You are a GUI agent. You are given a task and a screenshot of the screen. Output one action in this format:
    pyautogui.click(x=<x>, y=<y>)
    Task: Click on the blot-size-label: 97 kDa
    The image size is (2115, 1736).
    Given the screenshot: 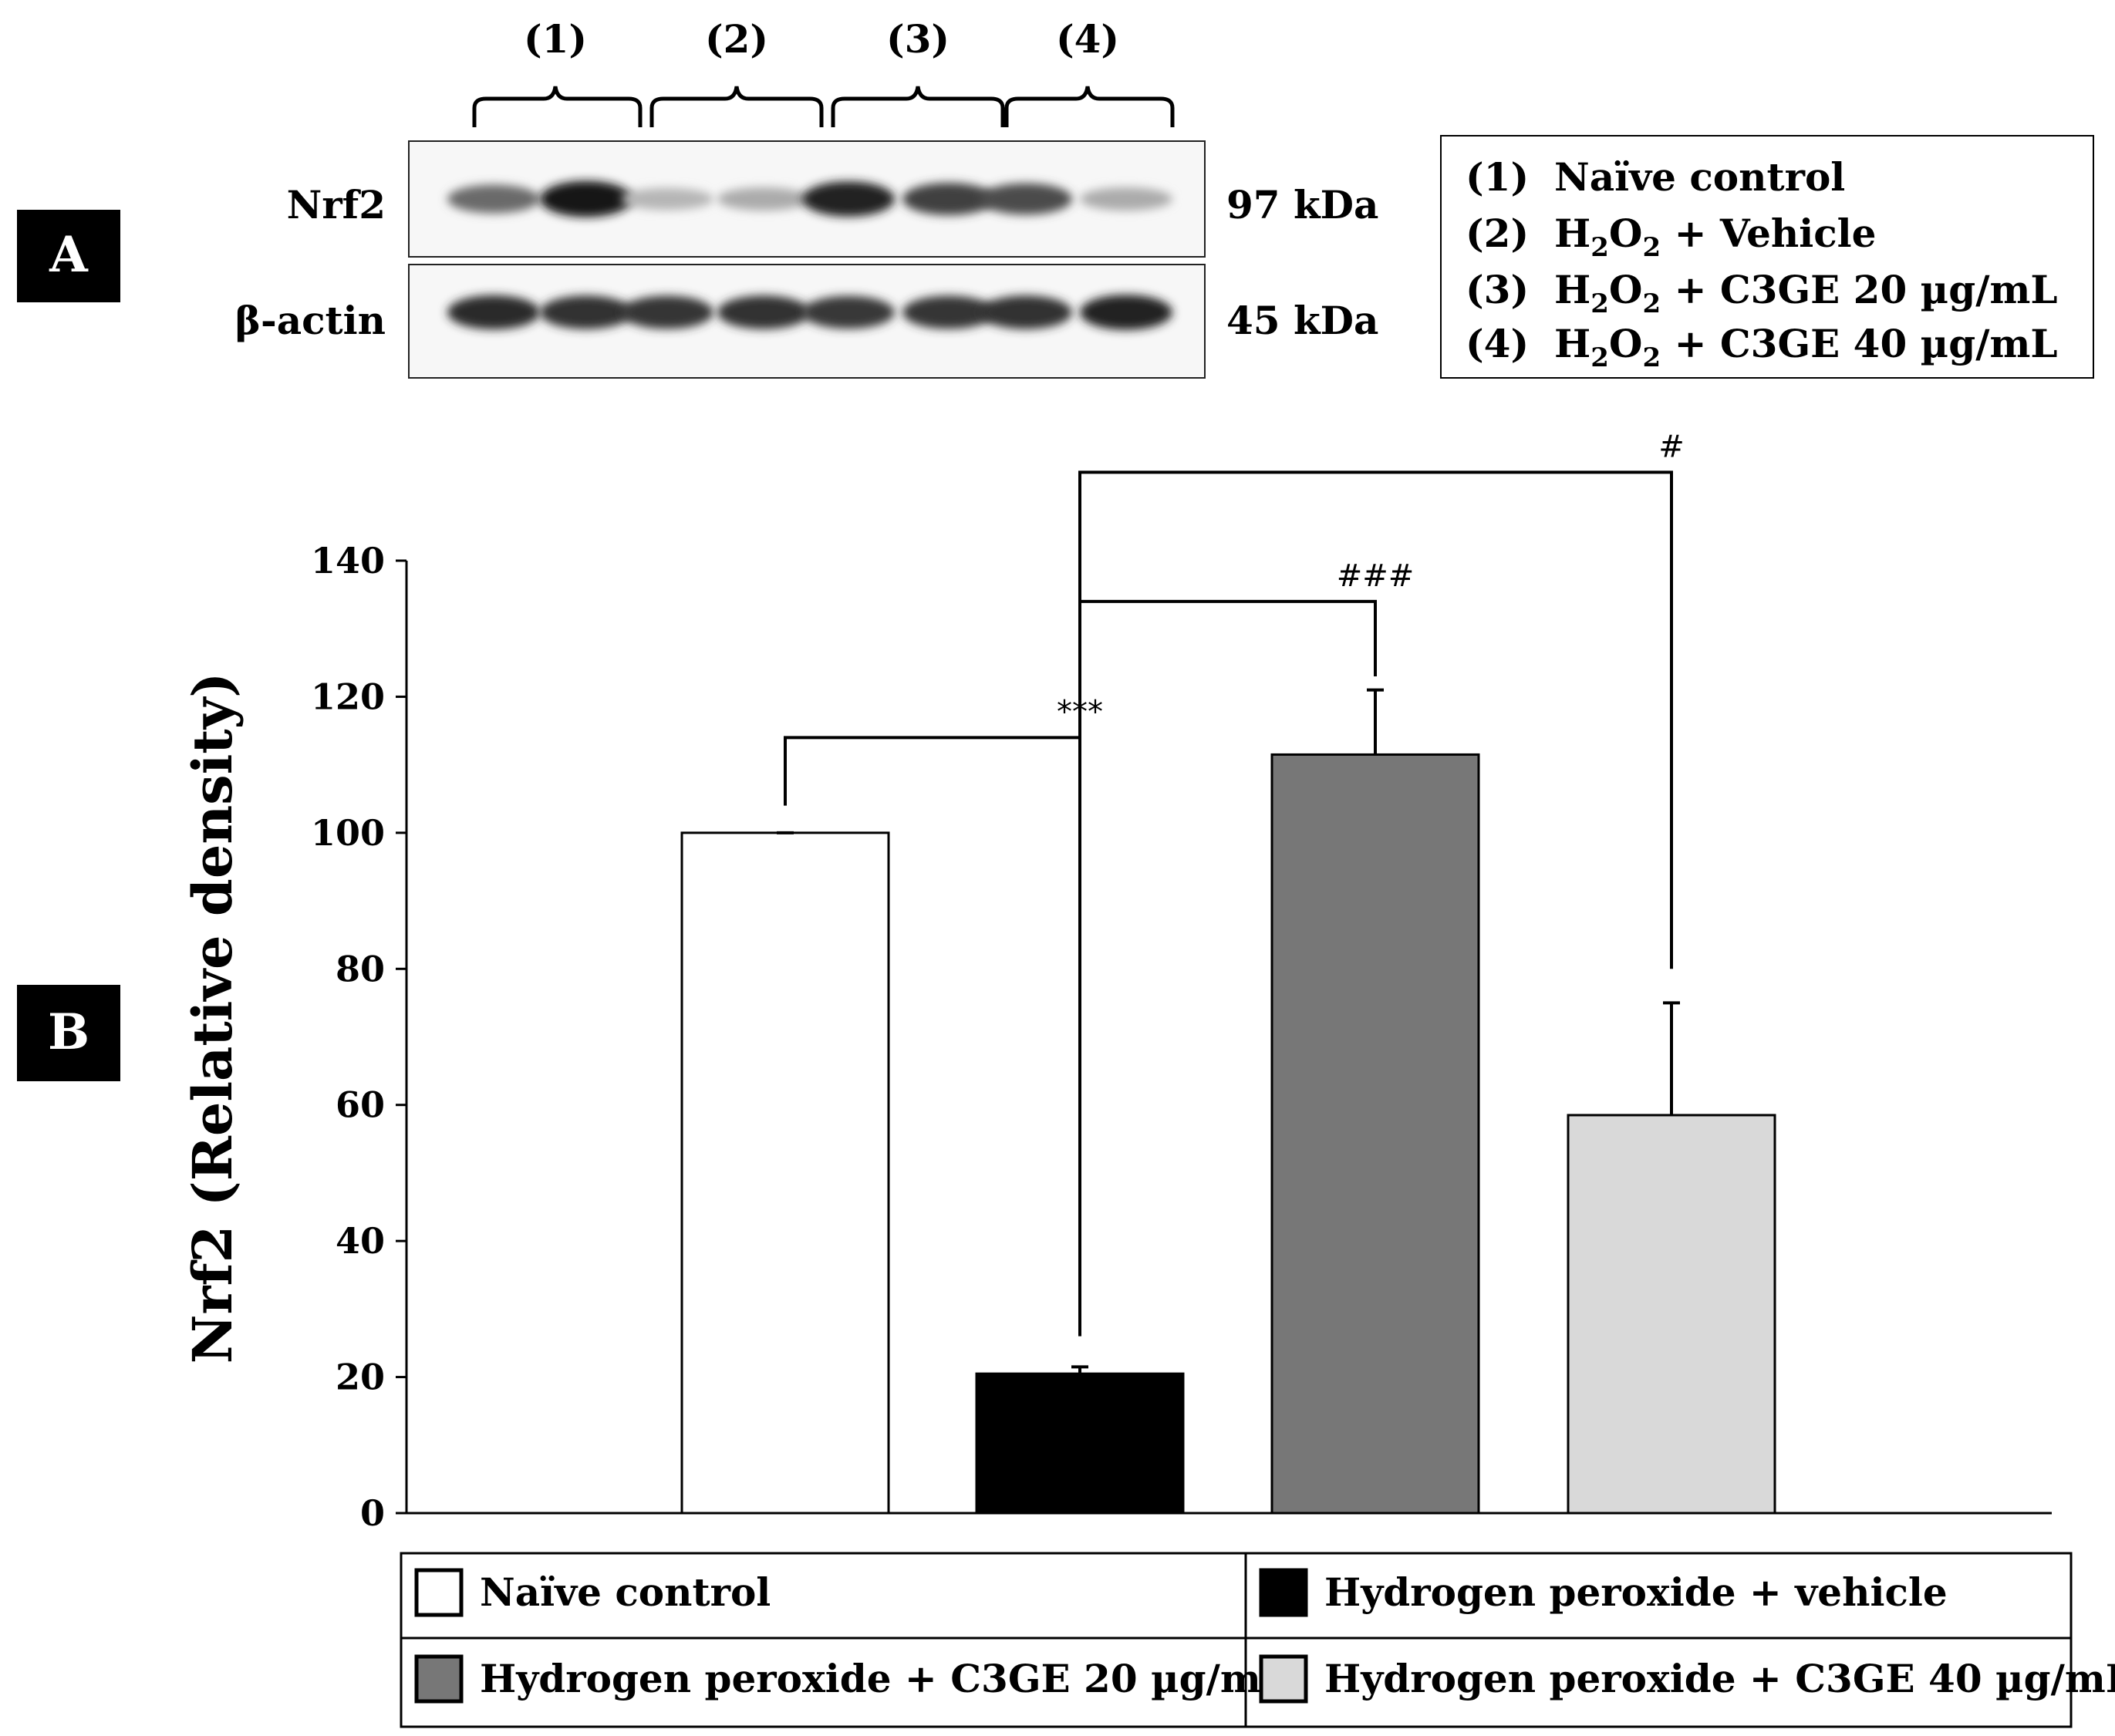 What is the action you would take?
    pyautogui.click(x=1302, y=205)
    